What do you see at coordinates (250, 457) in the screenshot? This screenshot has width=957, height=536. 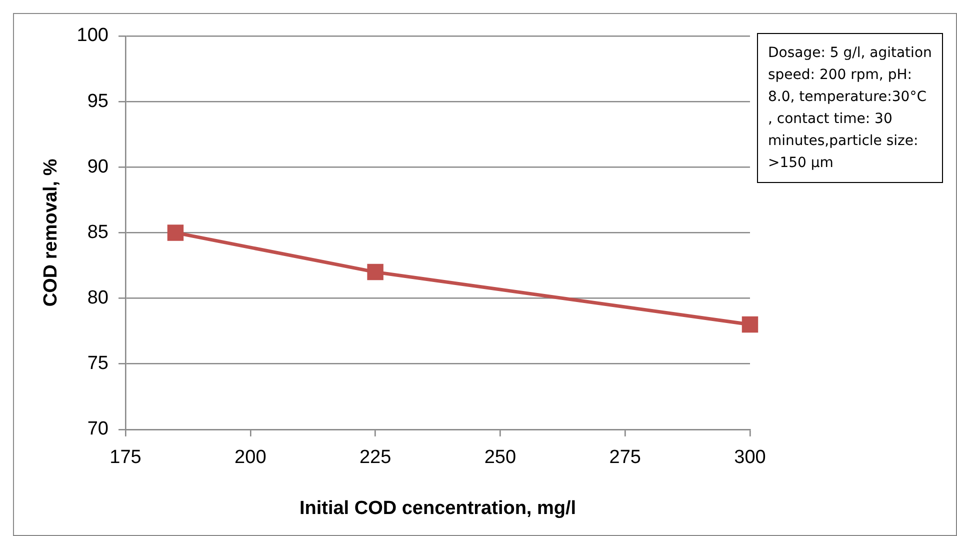 I see `x-tick-label: 200` at bounding box center [250, 457].